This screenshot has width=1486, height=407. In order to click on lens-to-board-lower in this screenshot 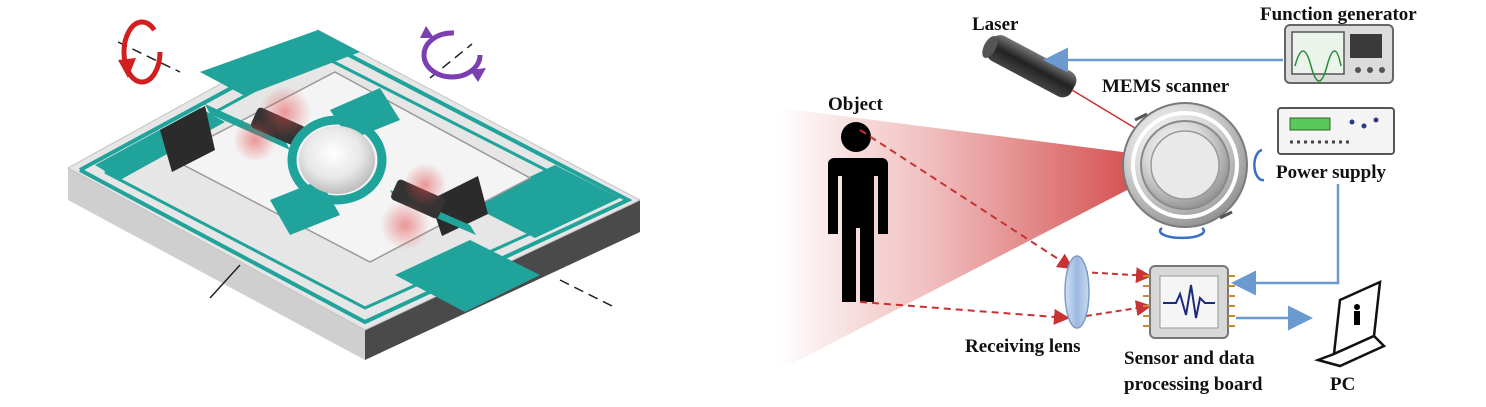, I will do `click(1118, 308)`.